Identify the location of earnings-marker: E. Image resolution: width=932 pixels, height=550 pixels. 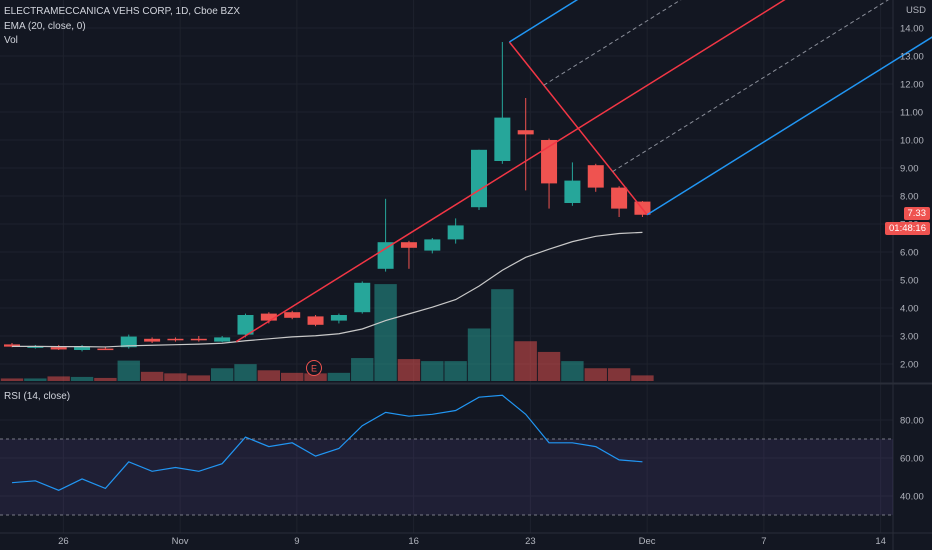
(314, 368).